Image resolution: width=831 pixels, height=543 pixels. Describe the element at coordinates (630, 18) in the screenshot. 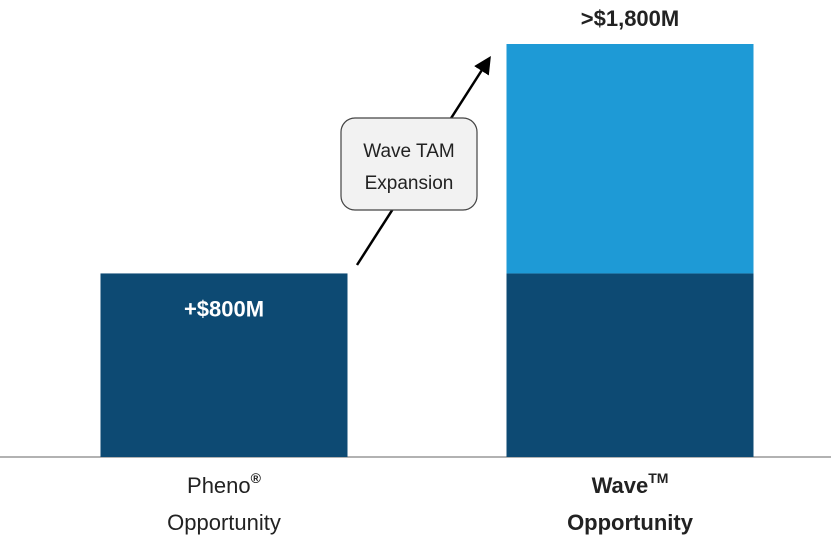

I see `total-label: >$1,800M` at that location.